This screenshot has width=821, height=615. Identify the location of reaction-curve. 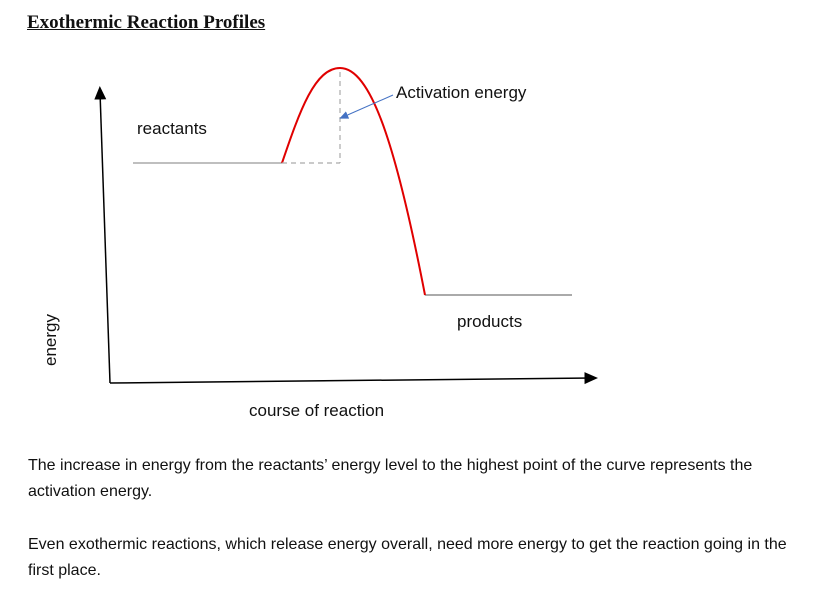
(353, 181).